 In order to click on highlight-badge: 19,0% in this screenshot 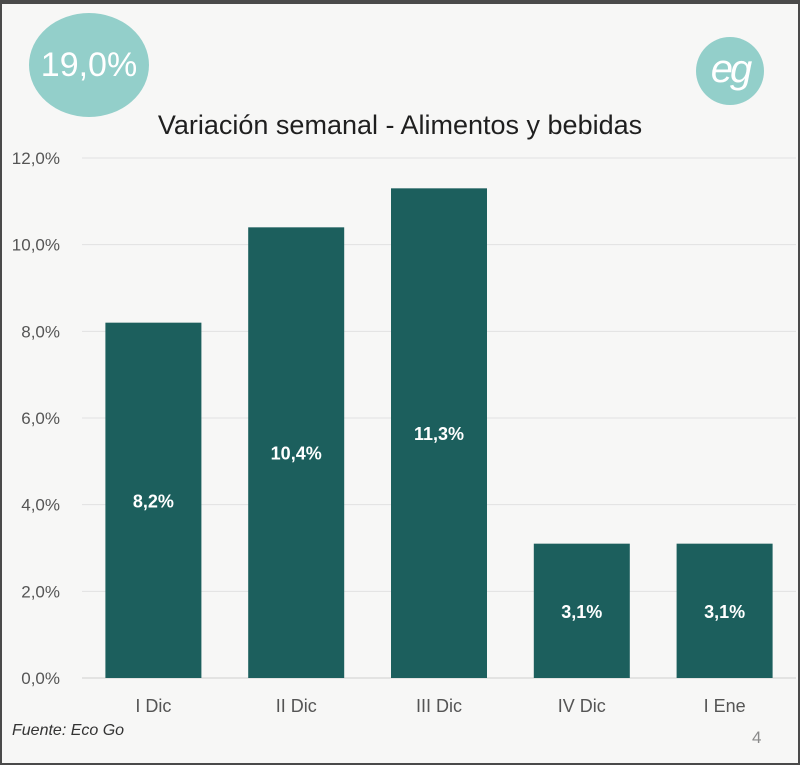, I will do `click(89, 65)`.